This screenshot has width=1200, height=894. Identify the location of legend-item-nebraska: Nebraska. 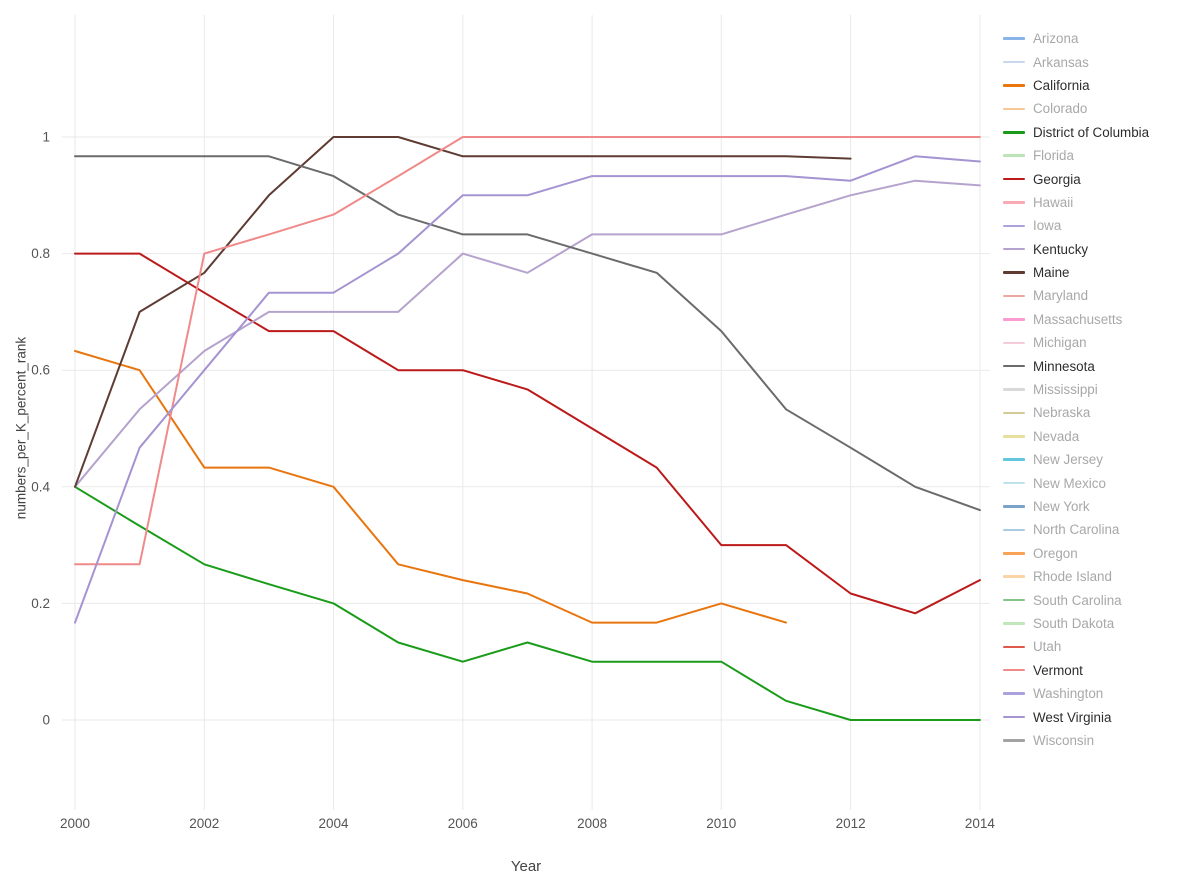
(1101, 412).